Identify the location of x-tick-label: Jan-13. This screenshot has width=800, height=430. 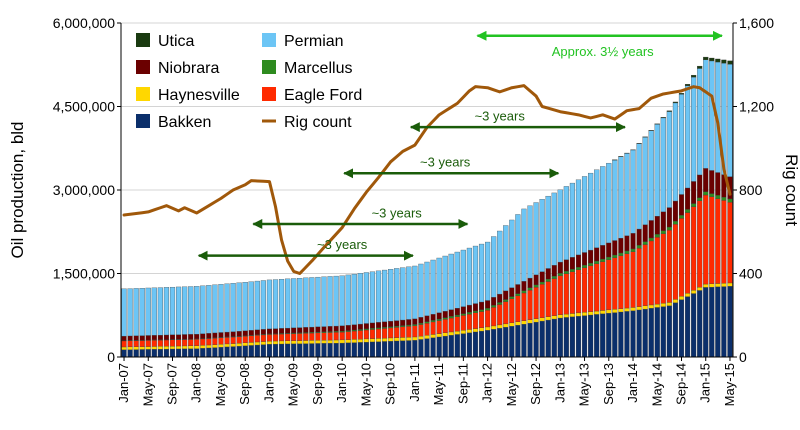
(559, 383).